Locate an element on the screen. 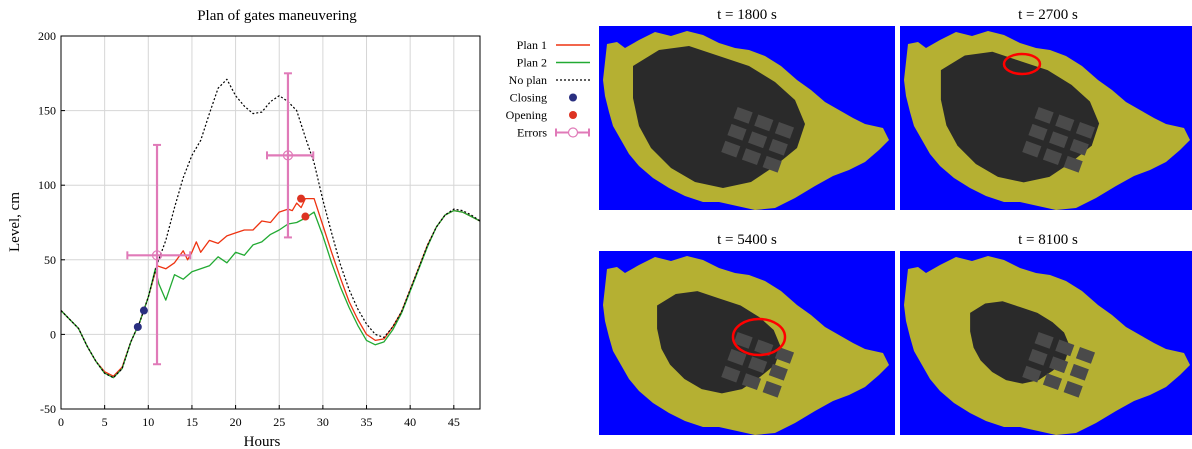 The height and width of the screenshot is (449, 1192). legend-label: Plan 1 is located at coordinates (532, 45).